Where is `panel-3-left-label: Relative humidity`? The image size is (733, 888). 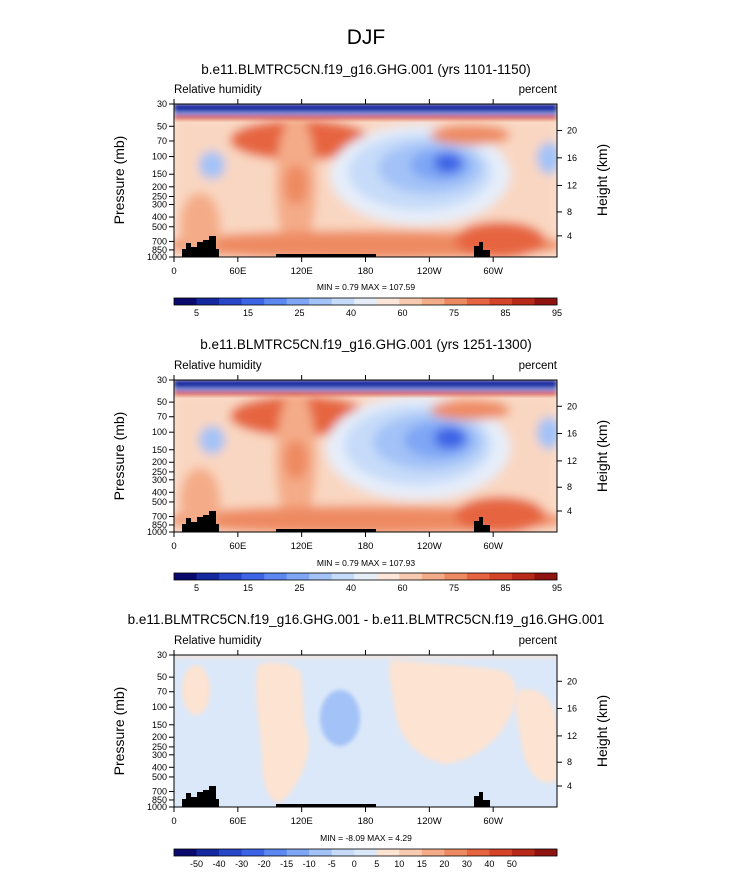 panel-3-left-label: Relative humidity is located at coordinates (218, 641).